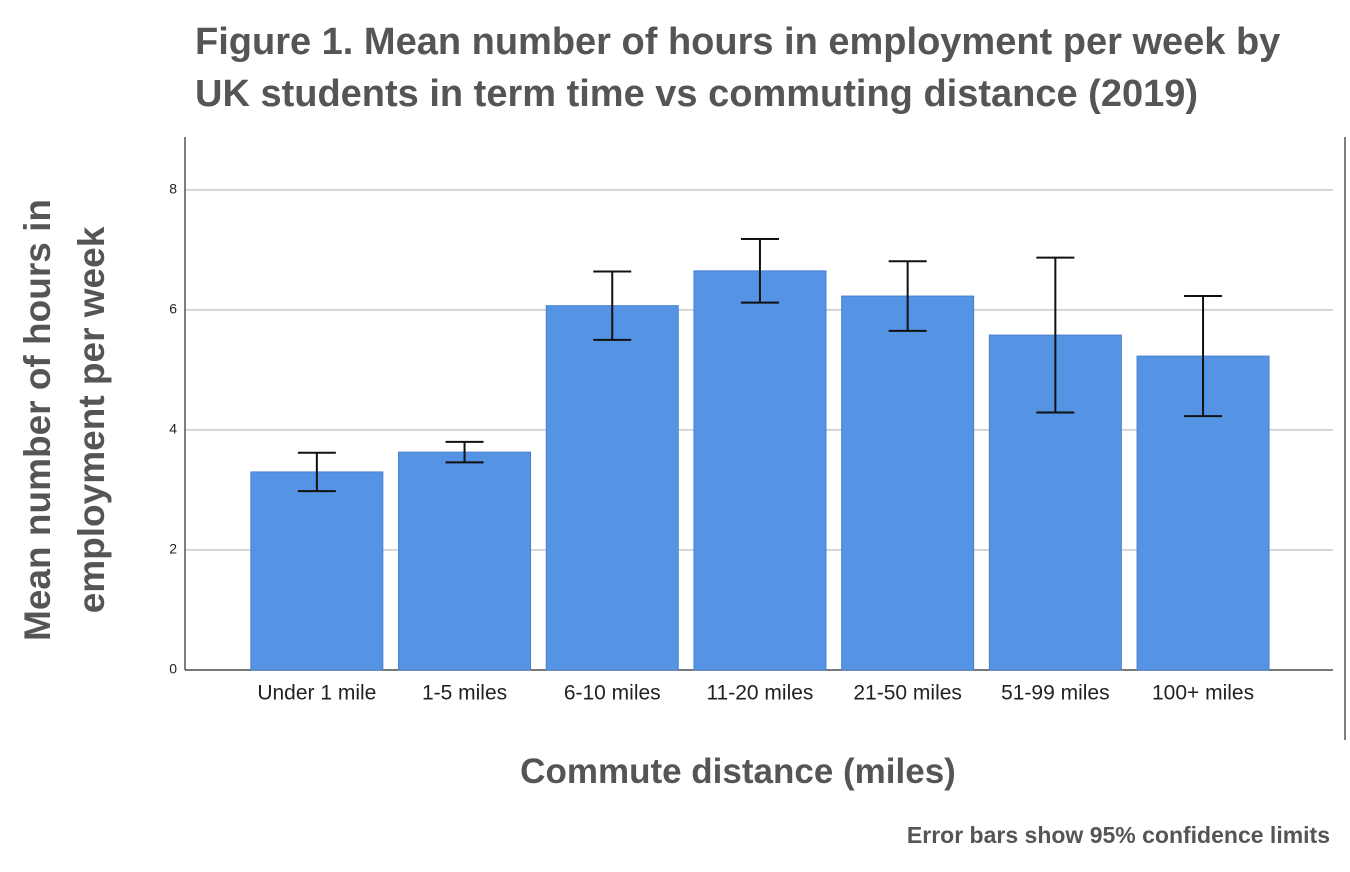 Image resolution: width=1350 pixels, height=872 pixels. I want to click on x-axis-label: Commute distance (miles), so click(738, 771).